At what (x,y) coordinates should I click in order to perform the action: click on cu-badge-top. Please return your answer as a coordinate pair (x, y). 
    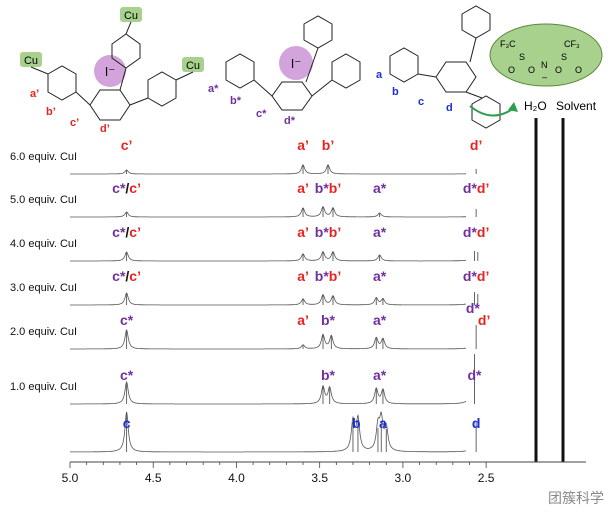
    Looking at the image, I should click on (131, 14).